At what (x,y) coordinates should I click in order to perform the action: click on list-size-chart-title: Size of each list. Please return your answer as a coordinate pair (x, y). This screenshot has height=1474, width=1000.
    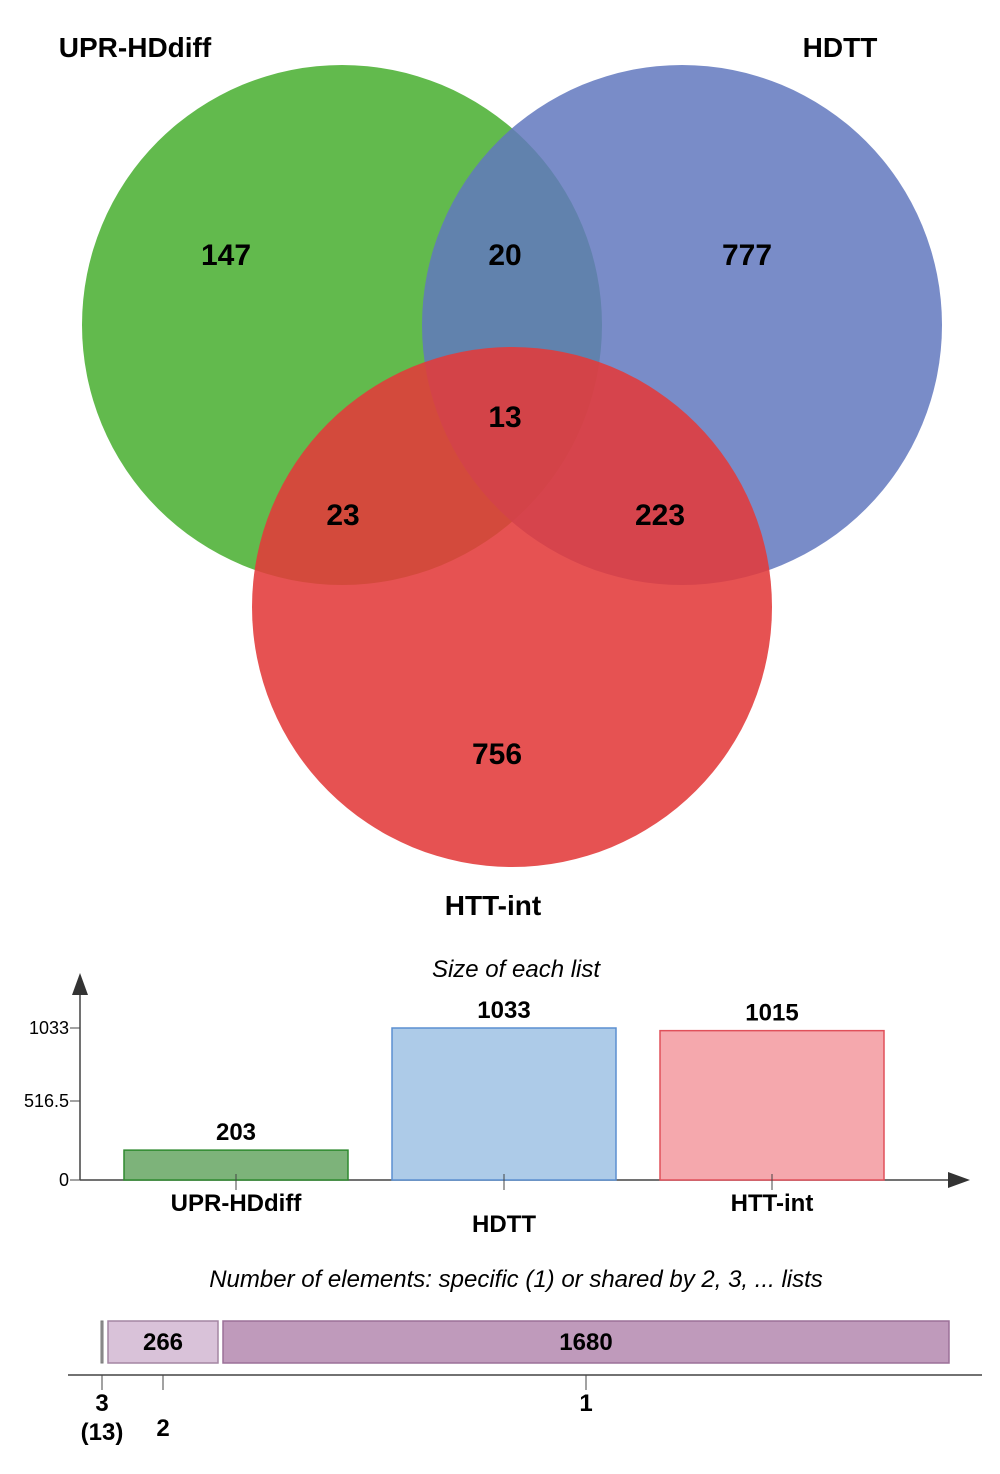
    Looking at the image, I should click on (516, 969).